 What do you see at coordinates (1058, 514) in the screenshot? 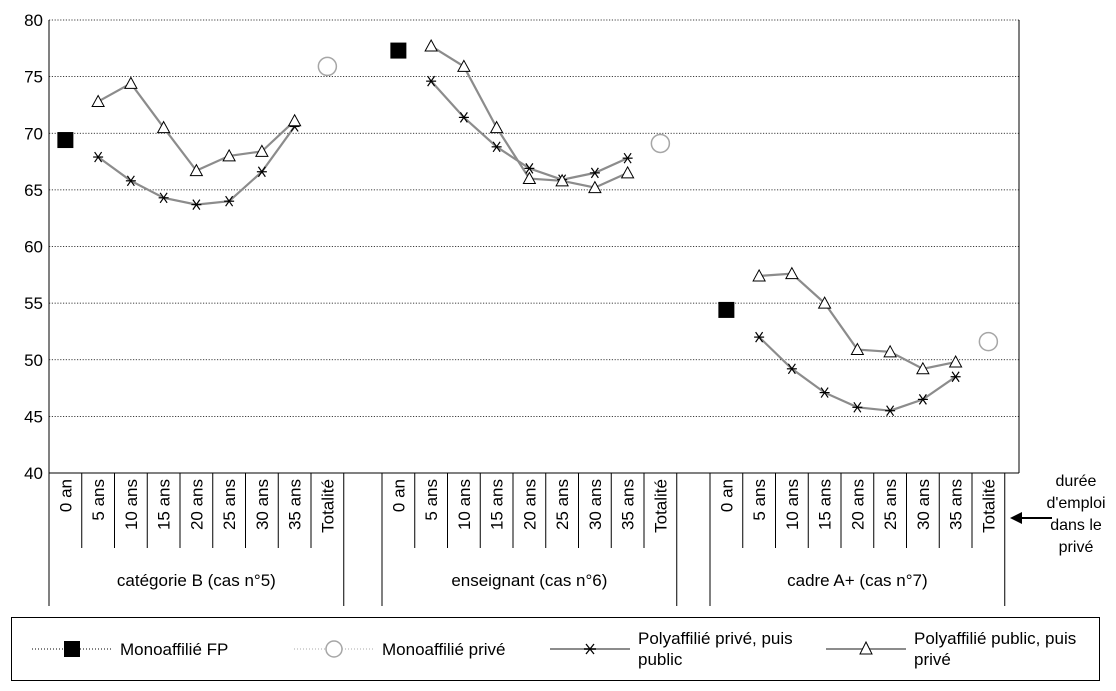
I see `x-axis-note: durée d'emploi dans le privé` at bounding box center [1058, 514].